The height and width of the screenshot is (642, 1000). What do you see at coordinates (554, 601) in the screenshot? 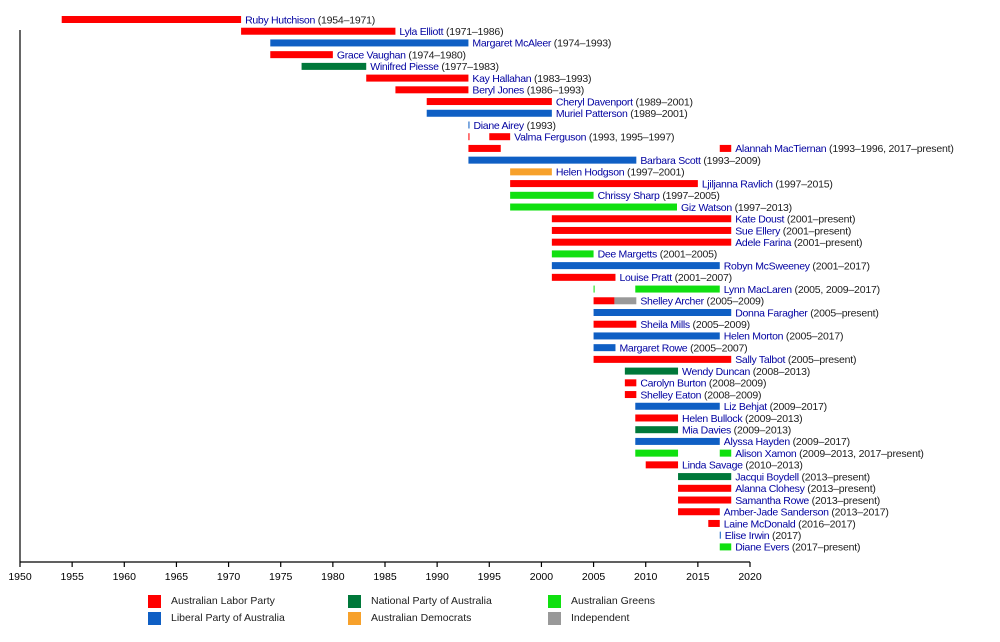
I see `legend-swatch-grn` at bounding box center [554, 601].